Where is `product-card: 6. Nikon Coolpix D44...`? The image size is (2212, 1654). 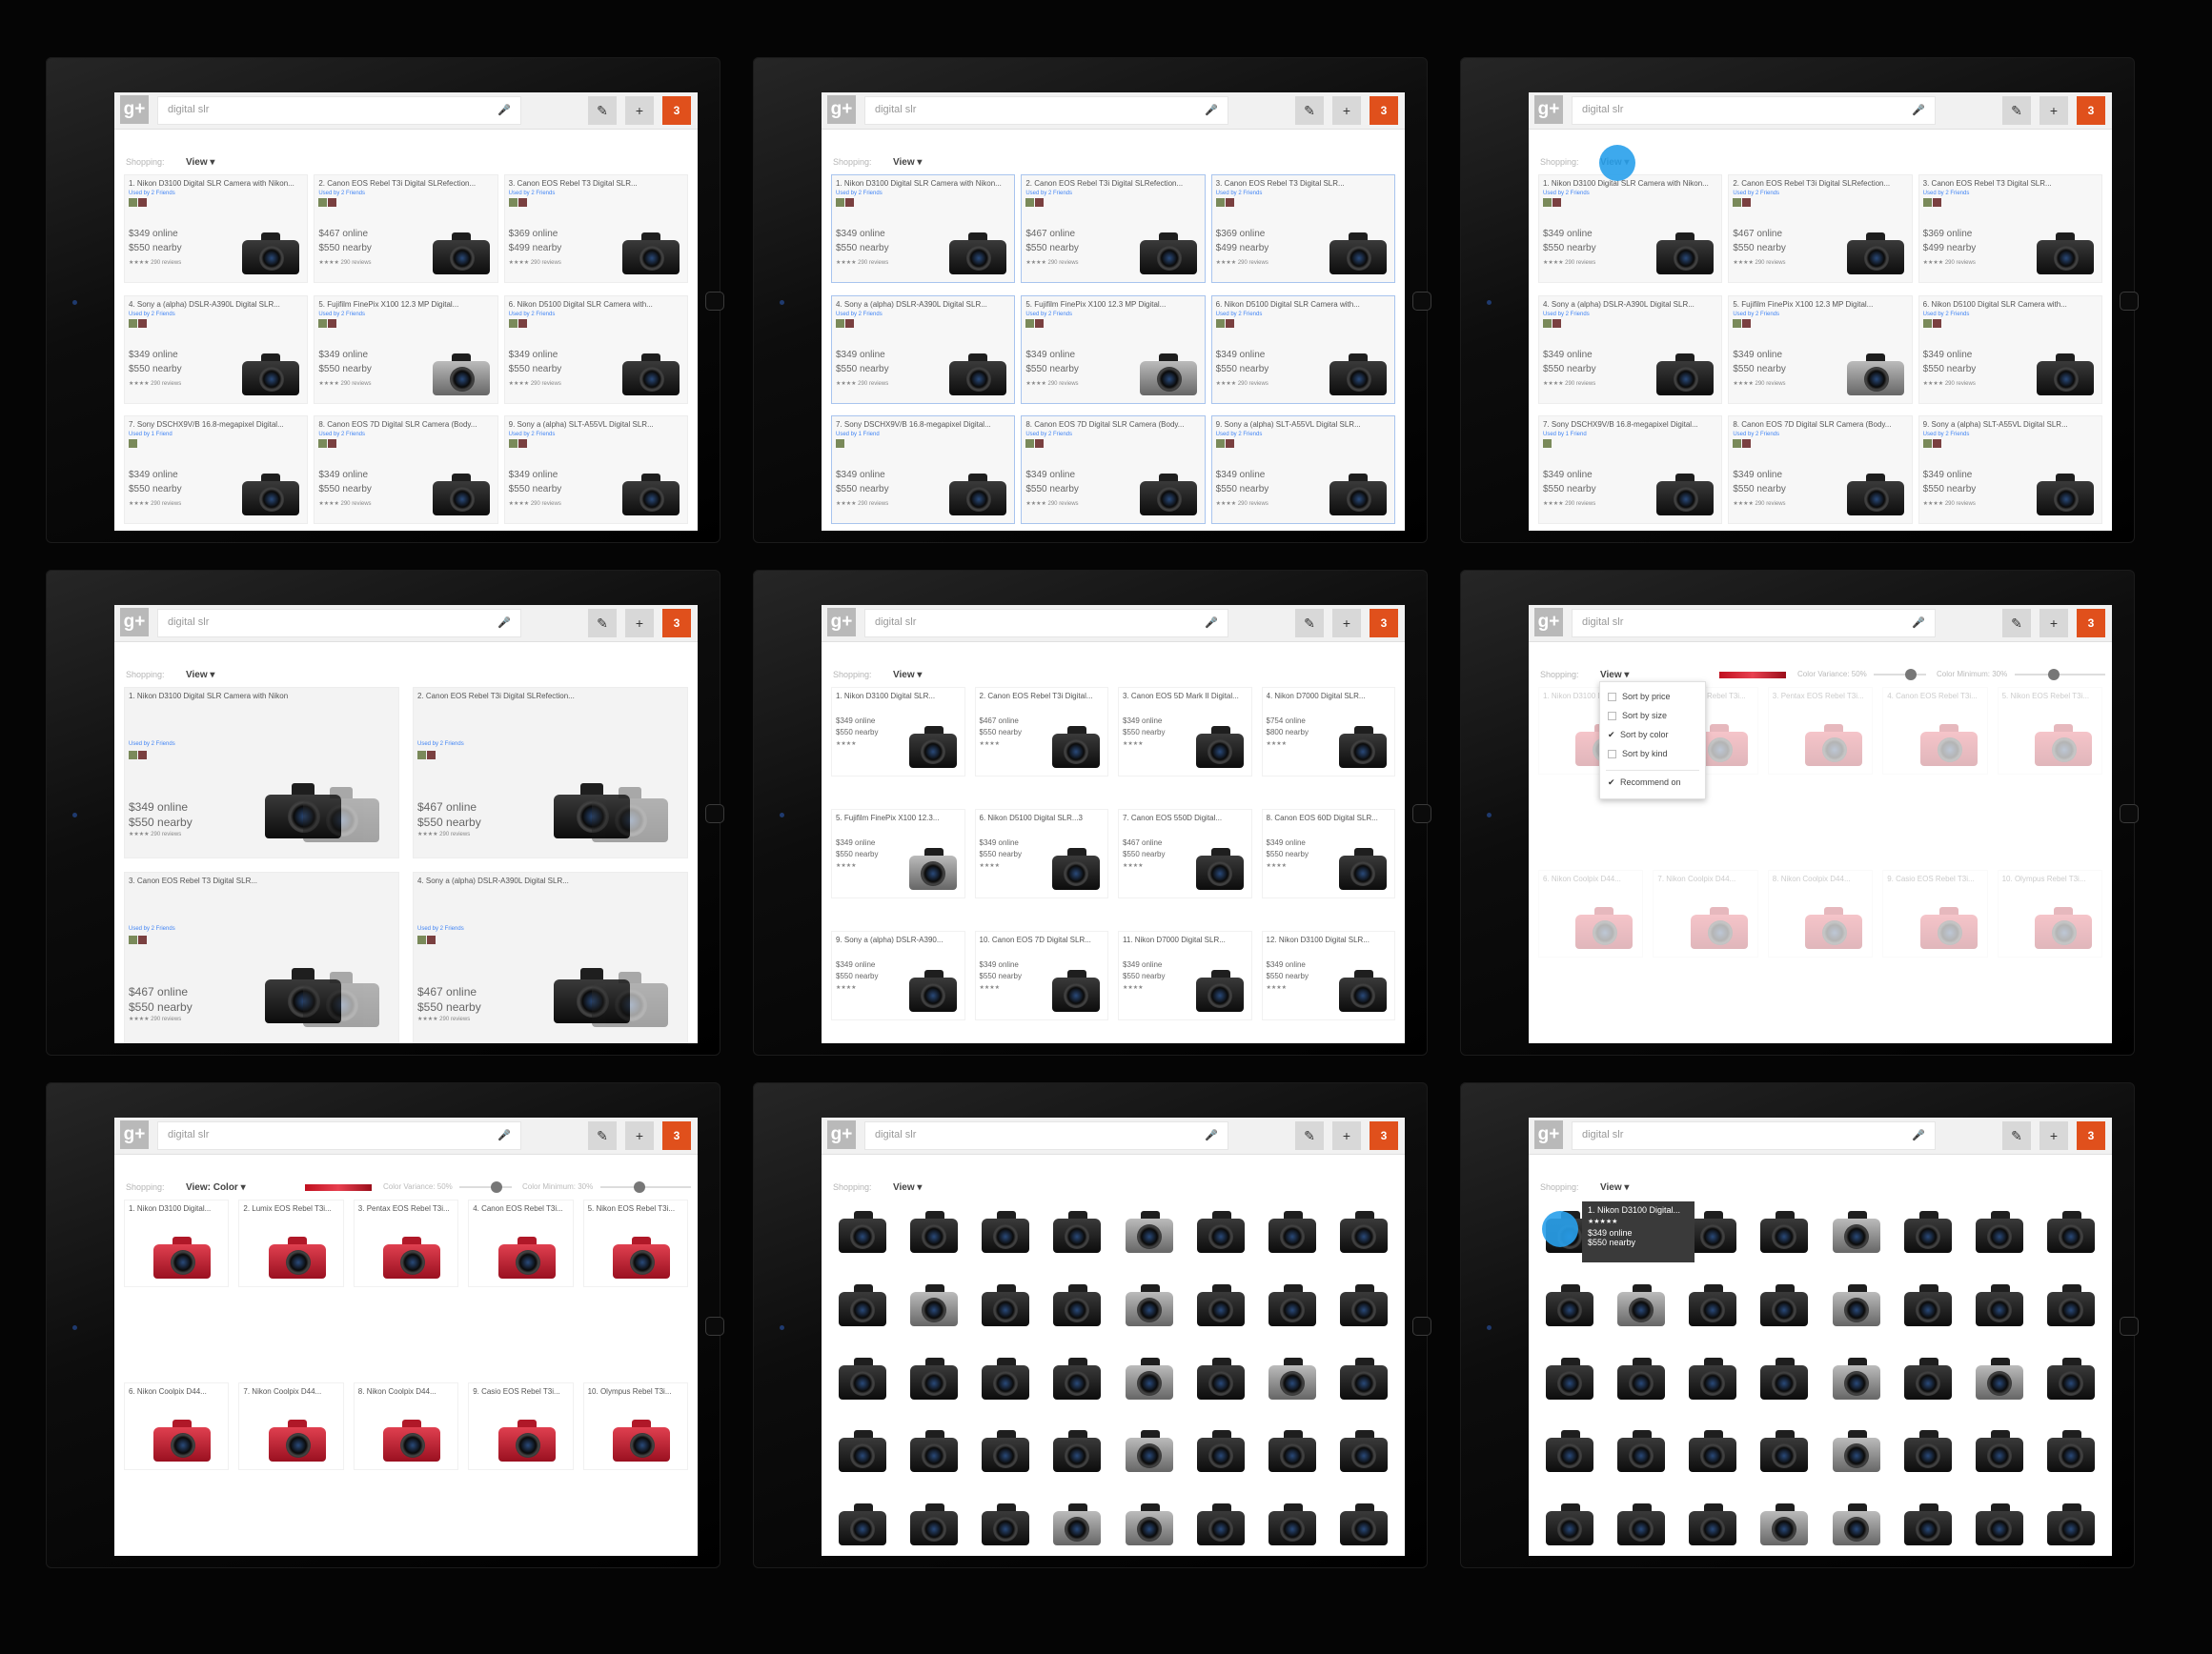
product-card: 6. Nikon Coolpix D44... is located at coordinates (177, 1426).